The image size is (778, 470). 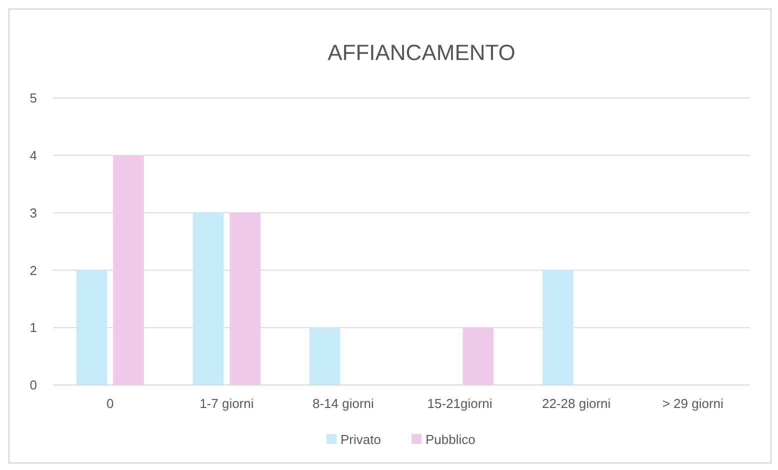 What do you see at coordinates (227, 403) in the screenshot?
I see `x-tick-label: 1-7 giorni` at bounding box center [227, 403].